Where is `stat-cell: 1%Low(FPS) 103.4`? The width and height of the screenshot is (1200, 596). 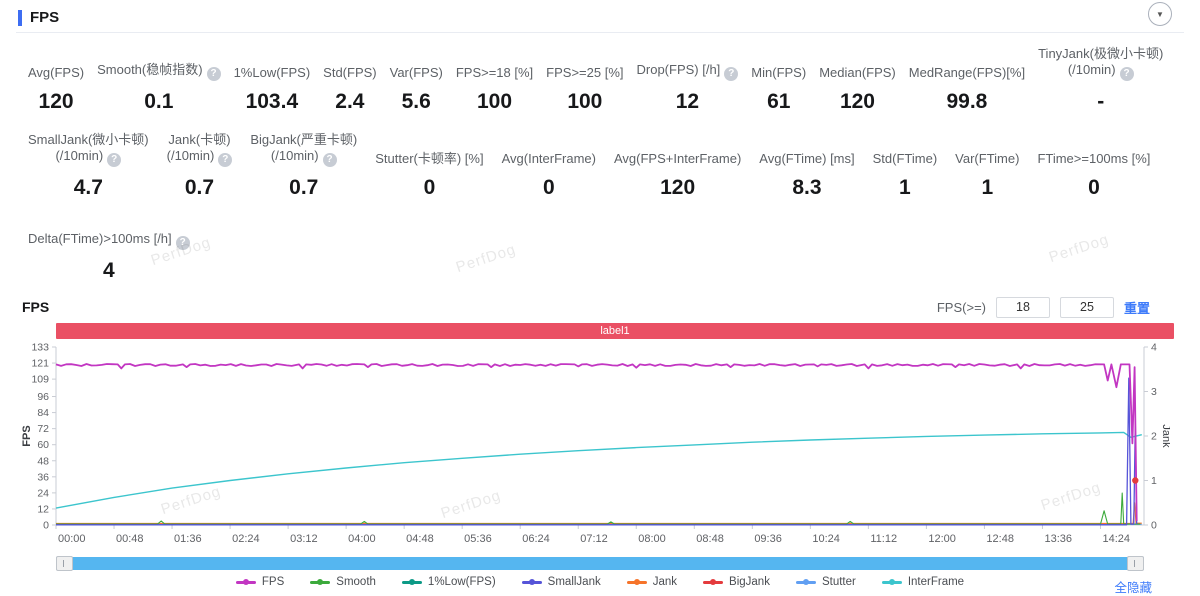 stat-cell: 1%Low(FPS) 103.4 is located at coordinates (272, 81).